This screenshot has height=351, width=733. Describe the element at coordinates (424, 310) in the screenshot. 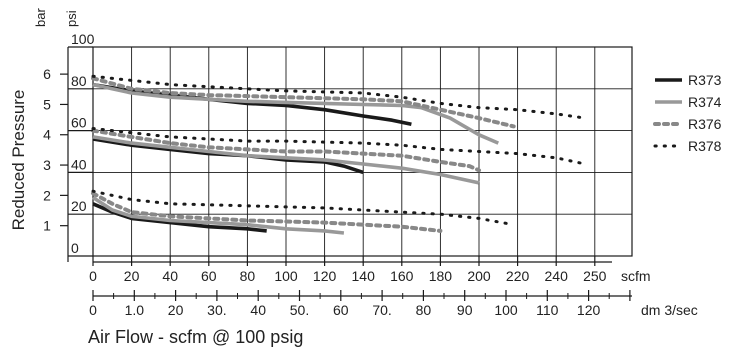

I see `dm3-tick-label: 80` at that location.